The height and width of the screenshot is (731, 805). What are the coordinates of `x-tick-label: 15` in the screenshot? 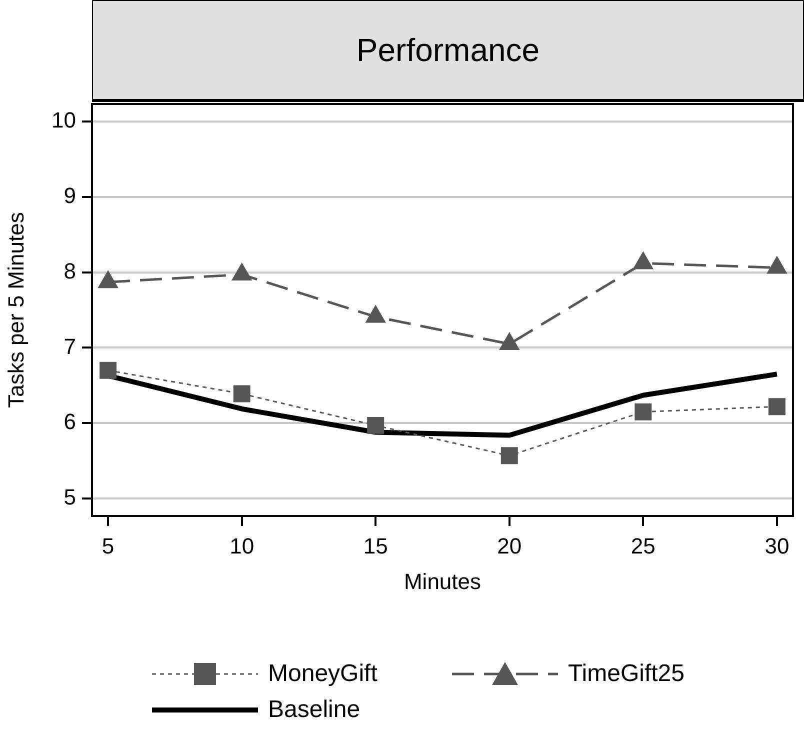 It's located at (375, 545).